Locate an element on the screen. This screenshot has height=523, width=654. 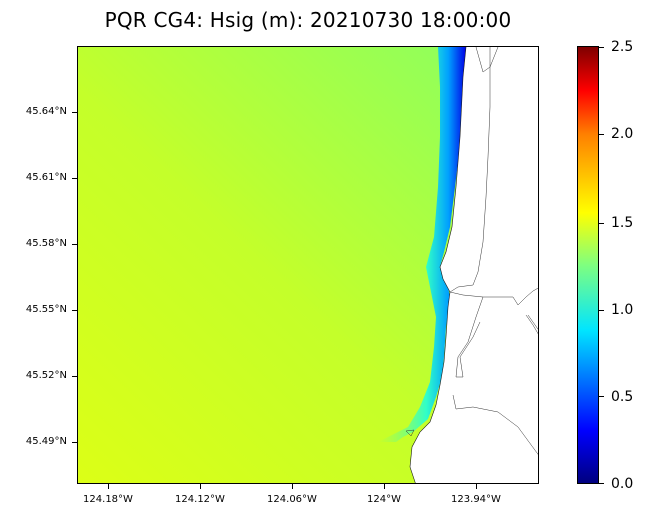
island-outline is located at coordinates (410, 433).